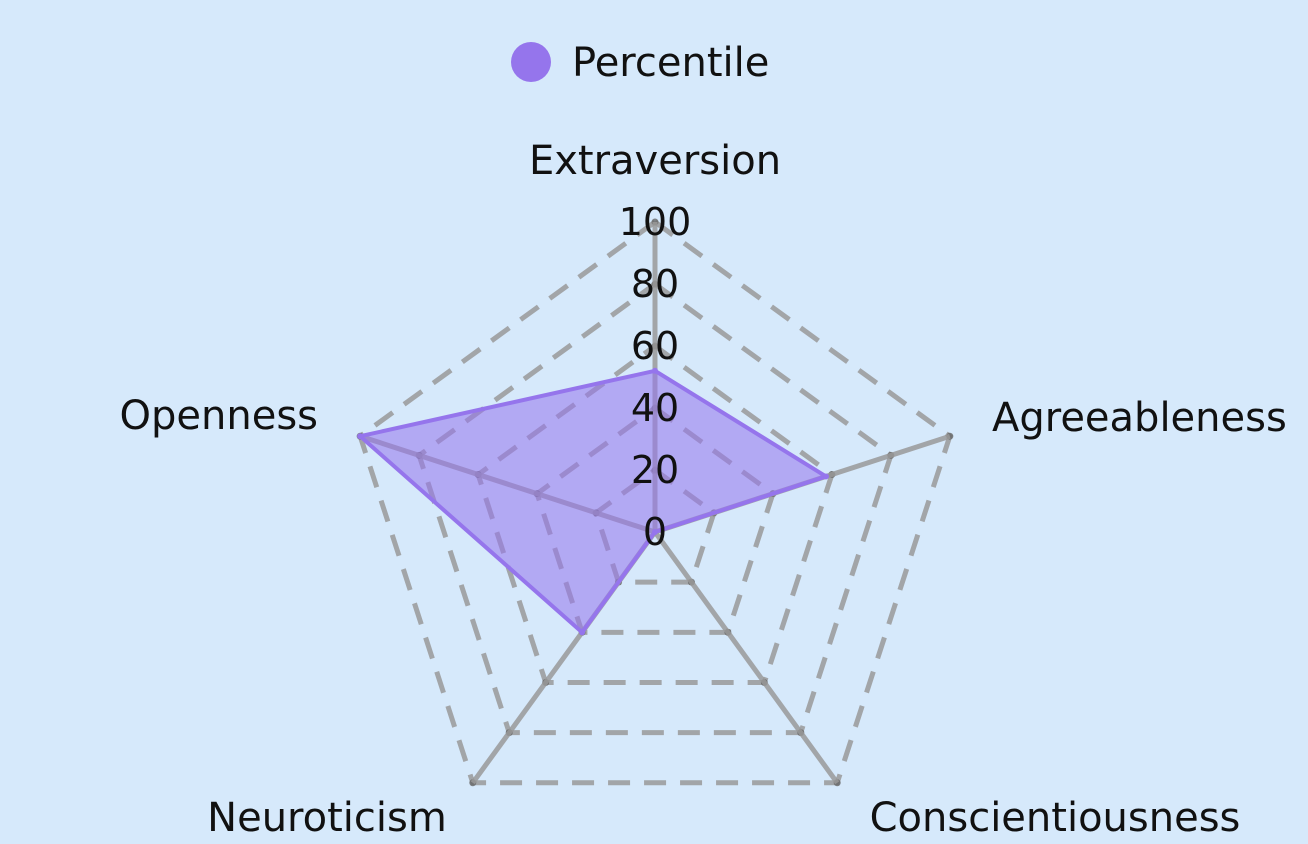 The height and width of the screenshot is (844, 1308). I want to click on radar-series, so click(593, 501).